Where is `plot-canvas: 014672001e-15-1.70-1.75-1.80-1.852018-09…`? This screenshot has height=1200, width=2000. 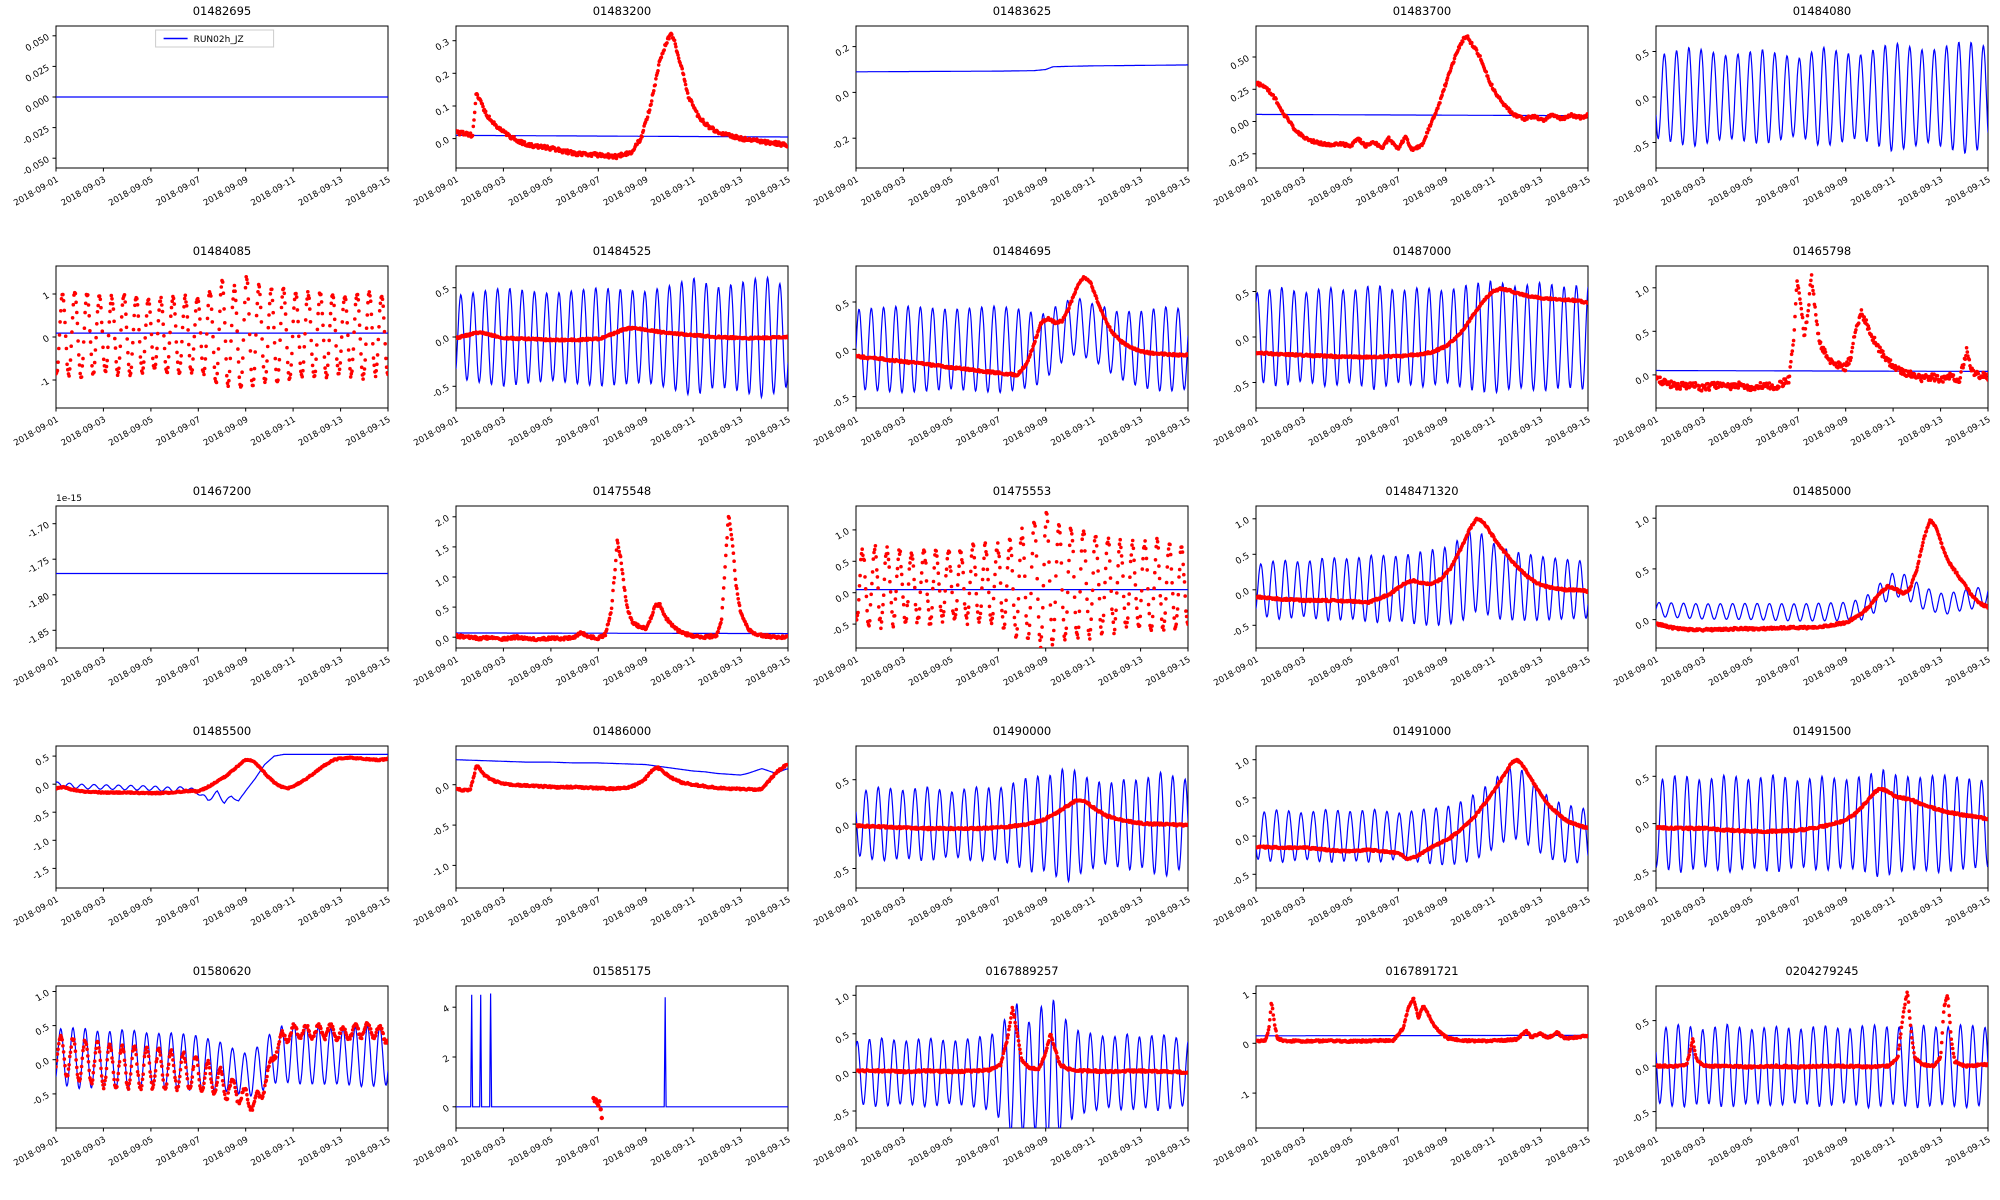
plot-canvas: 014672001e-15-1.70-1.75-1.80-1.852018-09… is located at coordinates (202, 586).